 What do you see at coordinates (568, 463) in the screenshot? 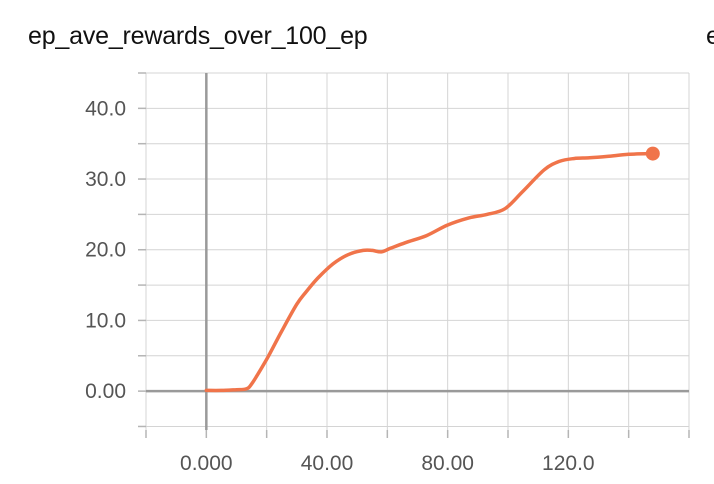
I see `x-tick-label: 120.0` at bounding box center [568, 463].